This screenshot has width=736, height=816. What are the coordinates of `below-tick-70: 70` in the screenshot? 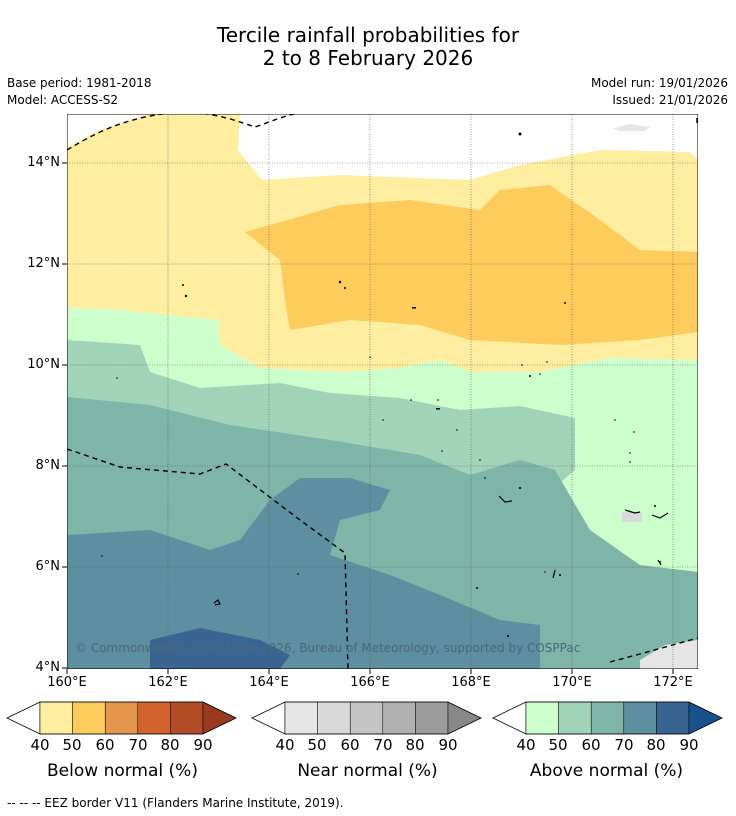 It's located at (138, 745).